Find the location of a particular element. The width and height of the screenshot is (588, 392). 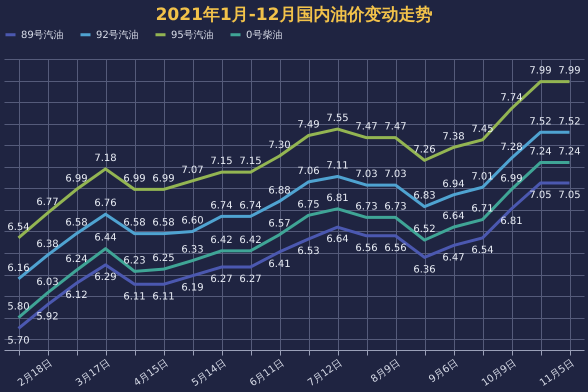

data-label: 6.41 is located at coordinates (279, 264).